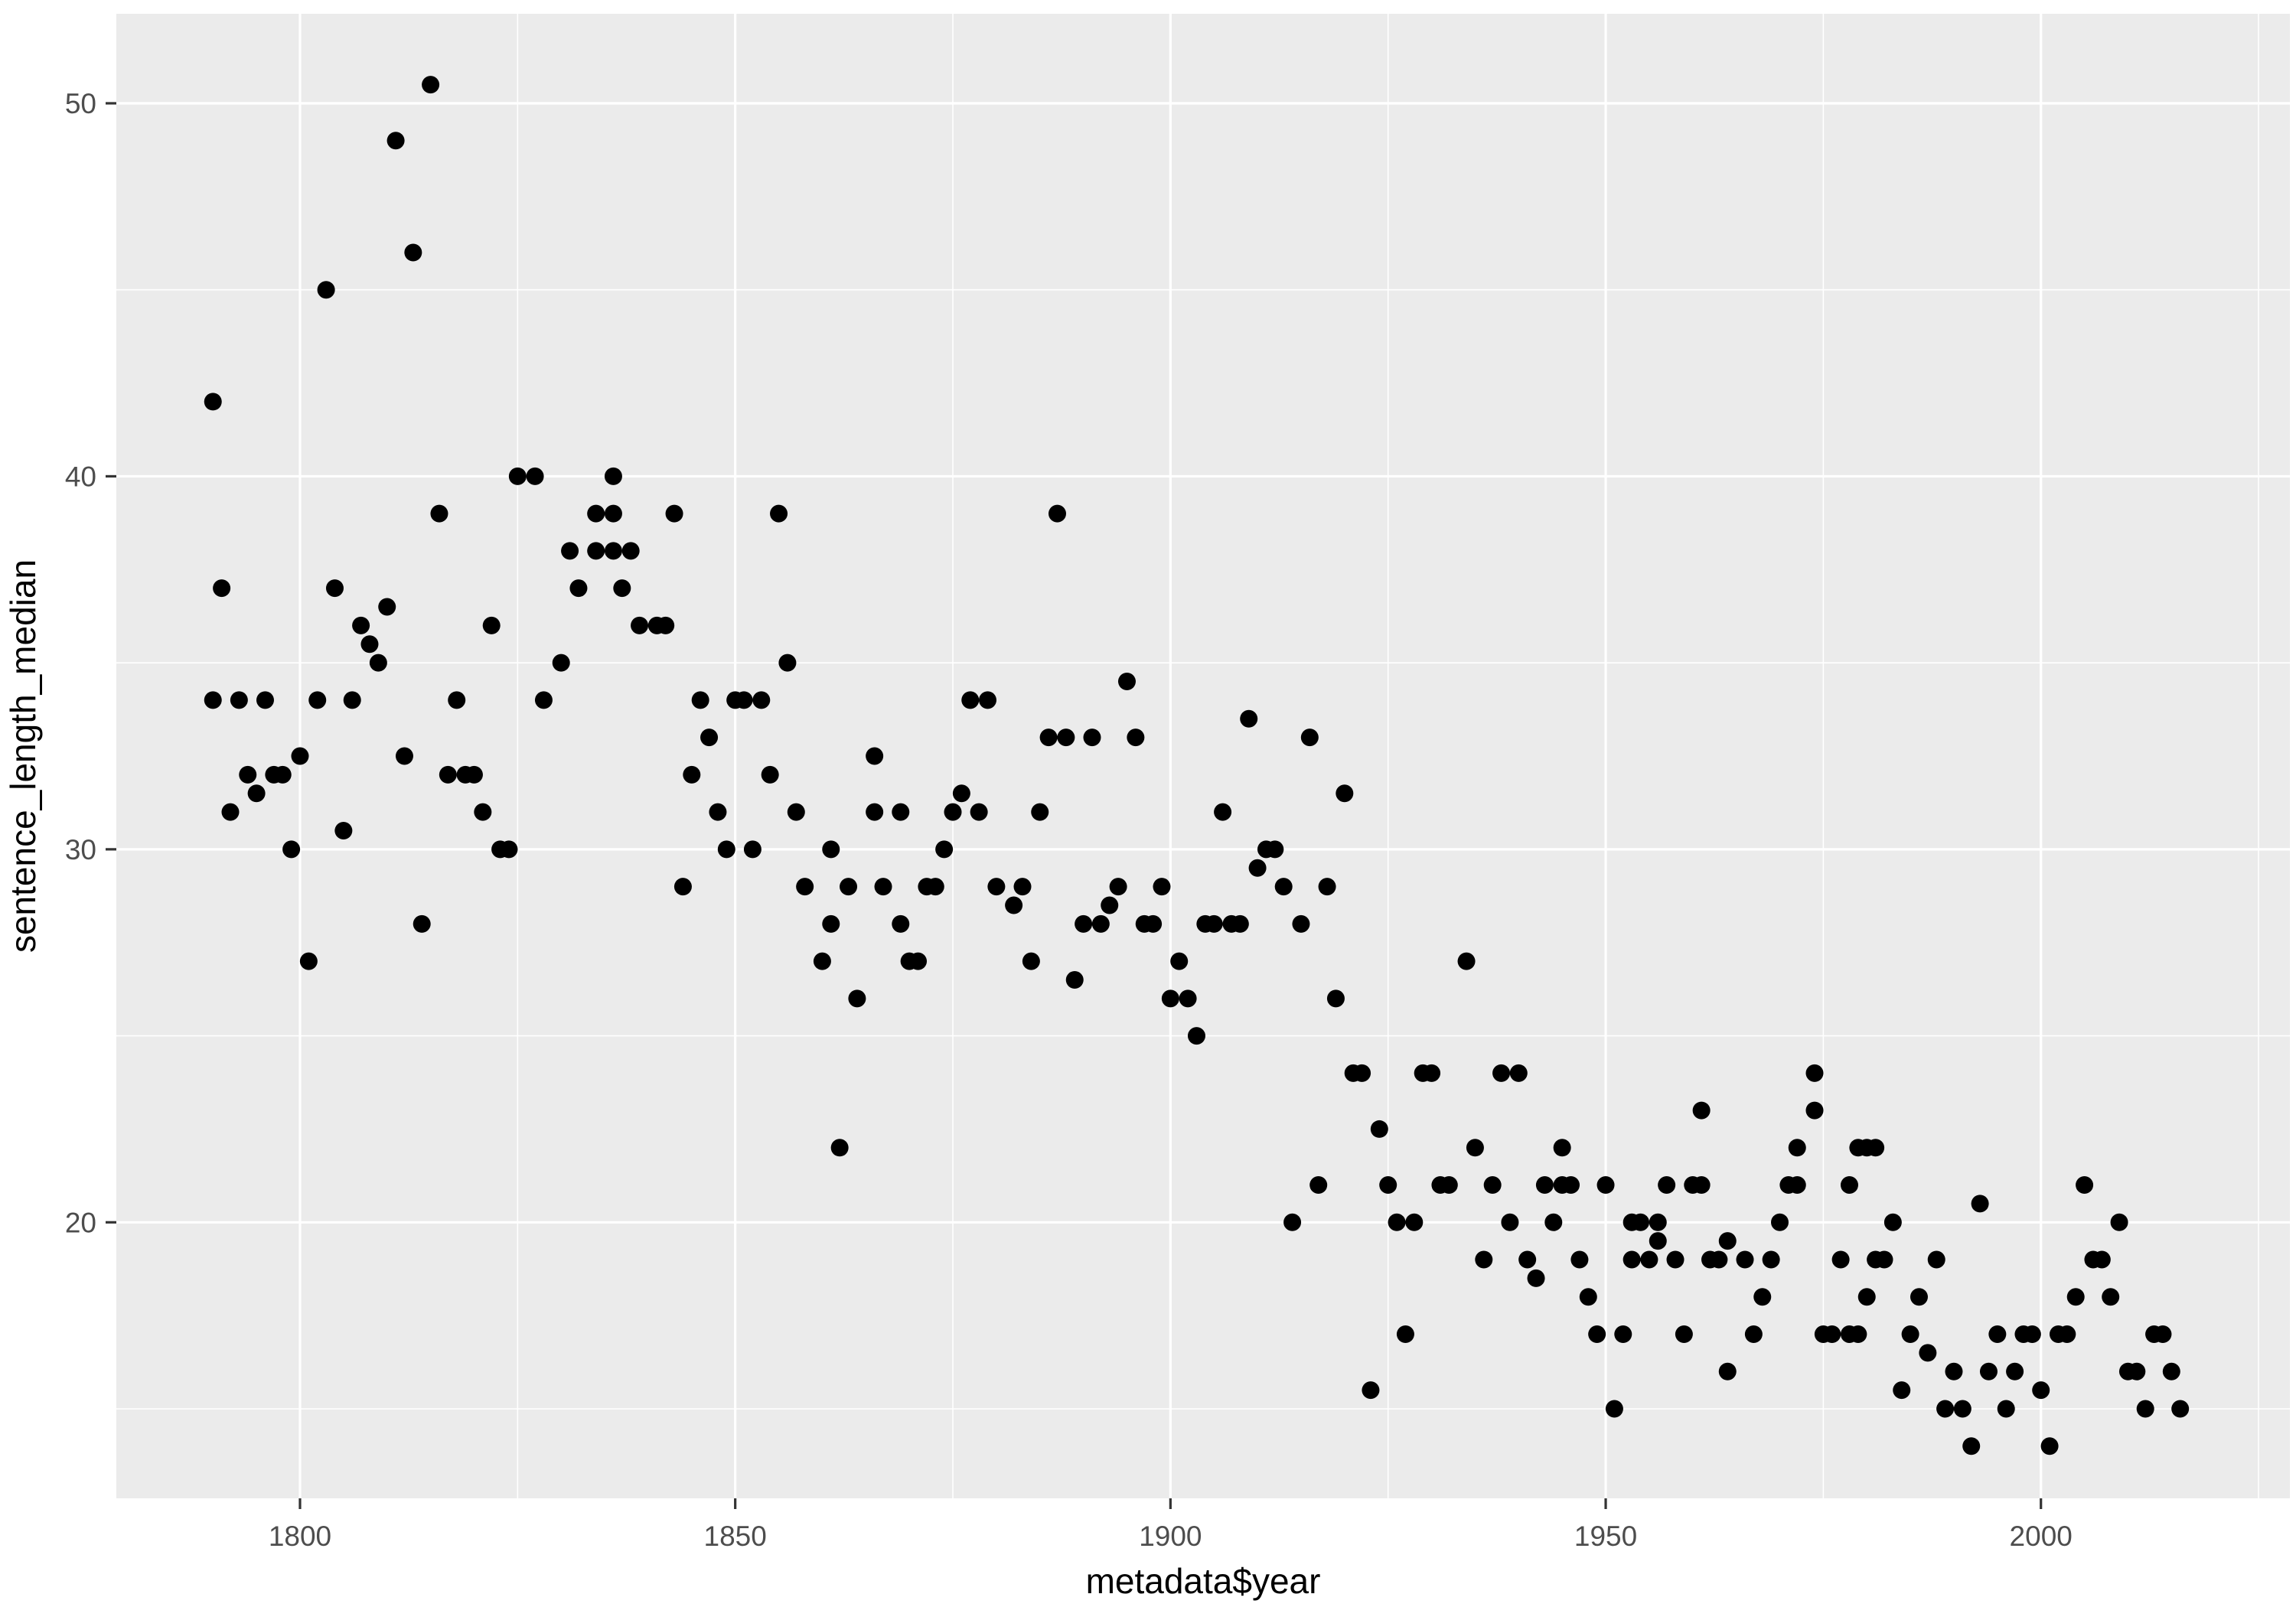 This screenshot has width=2296, height=1607. What do you see at coordinates (80, 663) in the screenshot?
I see `y-axis-tick-labels: 20 30 40 50` at bounding box center [80, 663].